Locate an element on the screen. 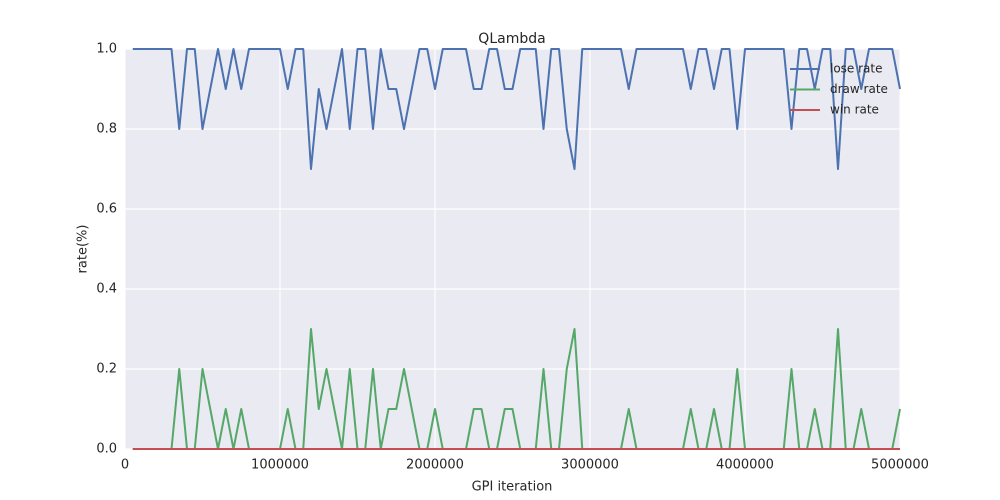 This screenshot has width=1000, height=500. chart-title: QLambda is located at coordinates (511, 39).